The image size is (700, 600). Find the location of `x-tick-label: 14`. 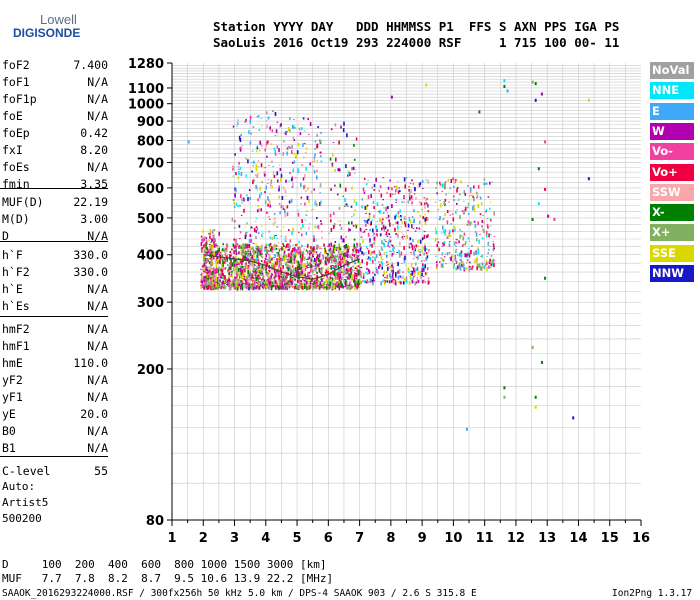

x-tick-label: 14 is located at coordinates (578, 538).